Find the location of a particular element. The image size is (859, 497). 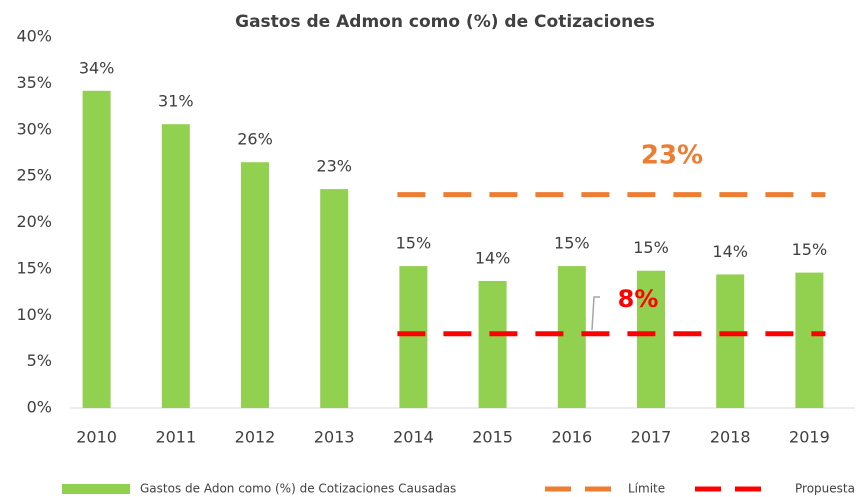

y-tick-label: 5% is located at coordinates (39, 360).